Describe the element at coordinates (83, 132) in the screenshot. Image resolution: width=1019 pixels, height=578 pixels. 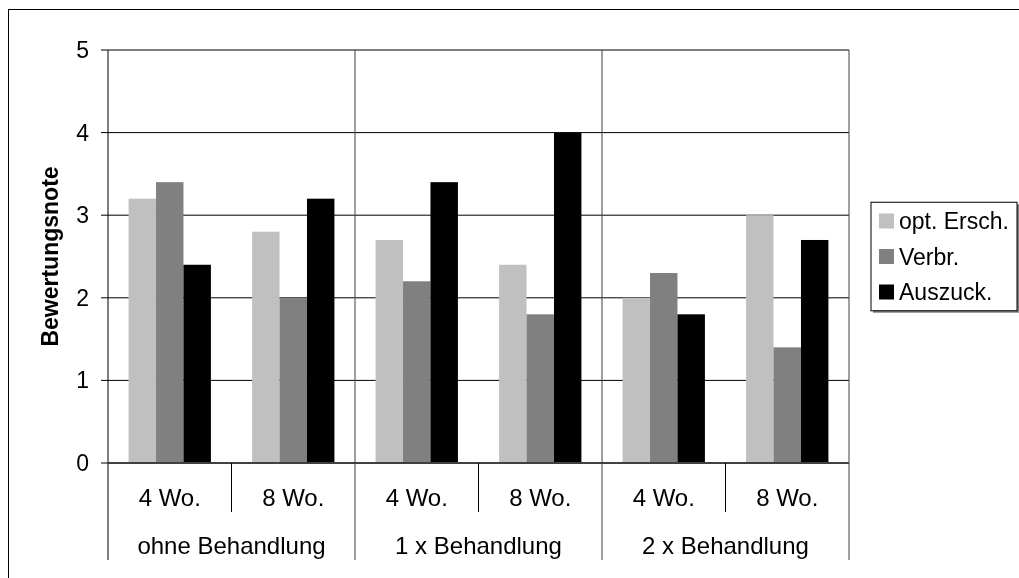
I see `y-tick-label: 4` at that location.